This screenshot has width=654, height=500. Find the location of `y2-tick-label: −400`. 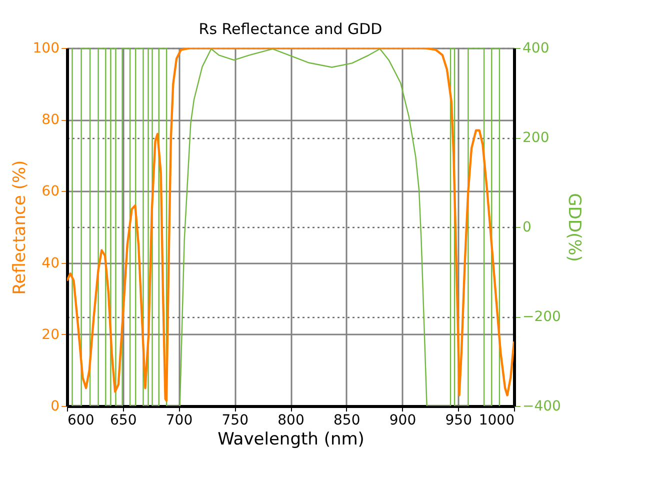

y2-tick-label: −400 is located at coordinates (541, 406).